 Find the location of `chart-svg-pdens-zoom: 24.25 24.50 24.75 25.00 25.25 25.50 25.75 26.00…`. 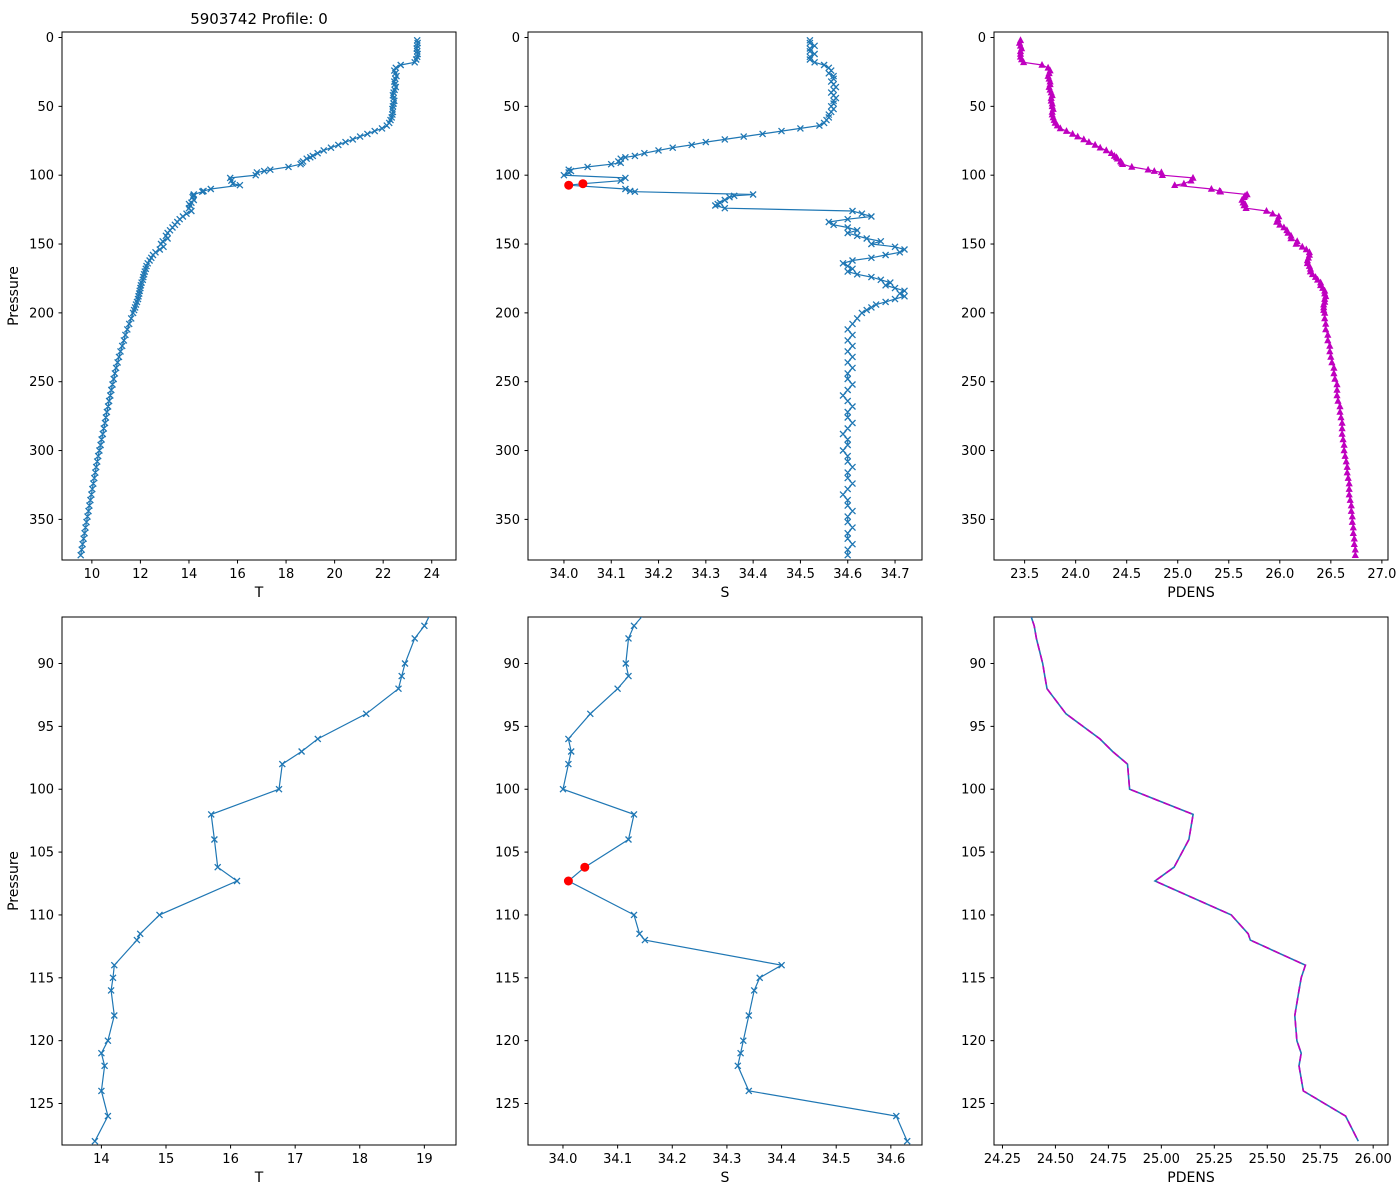

chart-svg-pdens-zoom: 24.25 24.50 24.75 25.00 25.25 25.50 25.75 26.00… is located at coordinates (1176, 901).